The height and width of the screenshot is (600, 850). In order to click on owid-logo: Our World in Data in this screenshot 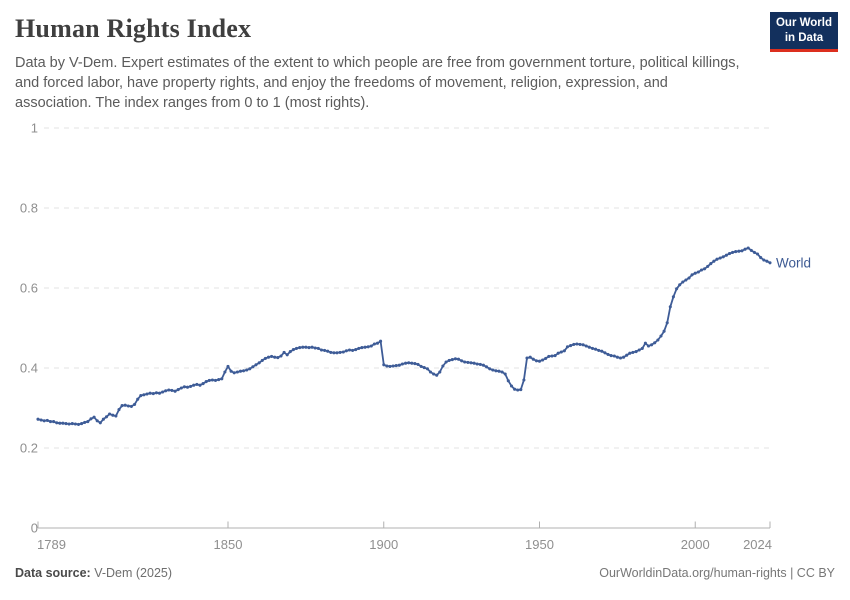, I will do `click(804, 32)`.